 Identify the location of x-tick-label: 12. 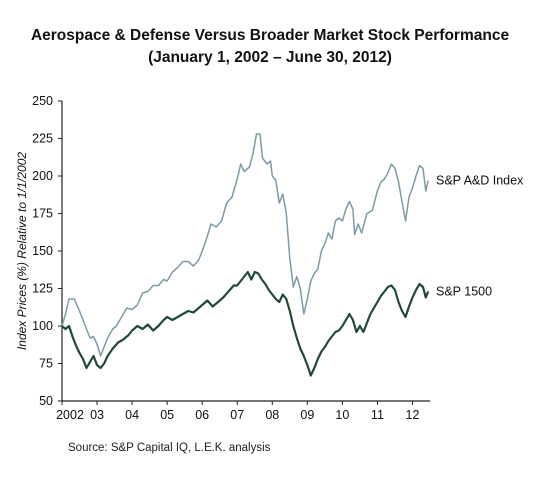
(413, 415).